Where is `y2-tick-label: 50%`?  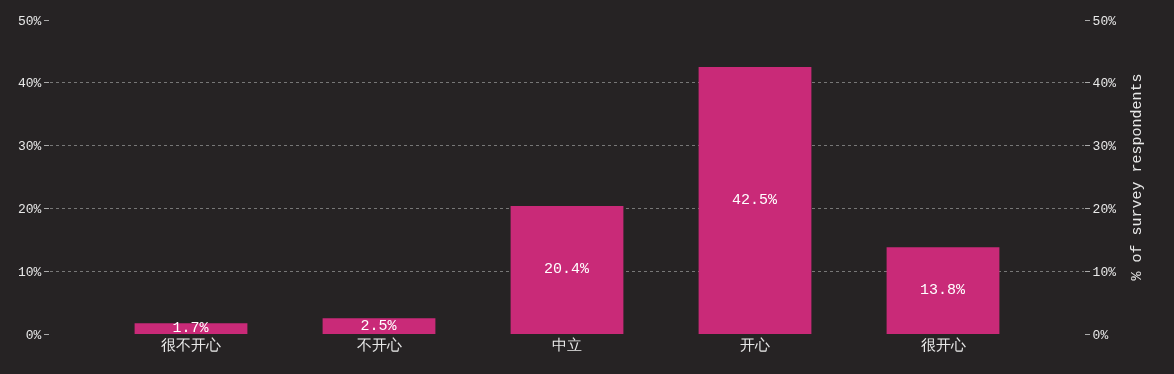
y2-tick-label: 50% is located at coordinates (1104, 21).